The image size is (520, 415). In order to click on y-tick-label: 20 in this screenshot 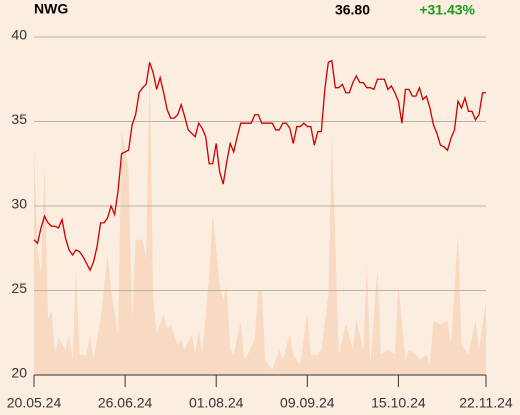, I will do `click(19, 373)`.